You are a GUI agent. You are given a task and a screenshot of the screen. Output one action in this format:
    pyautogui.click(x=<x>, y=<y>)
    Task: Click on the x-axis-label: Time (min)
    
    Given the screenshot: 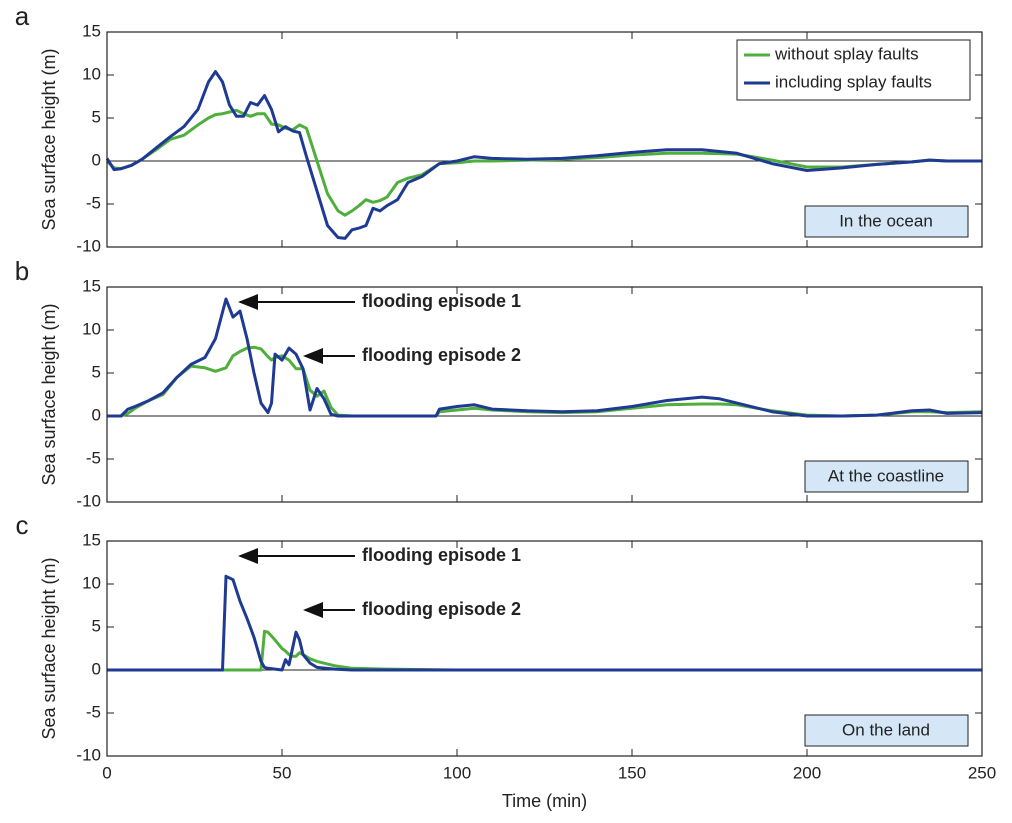 What is the action you would take?
    pyautogui.click(x=544, y=801)
    